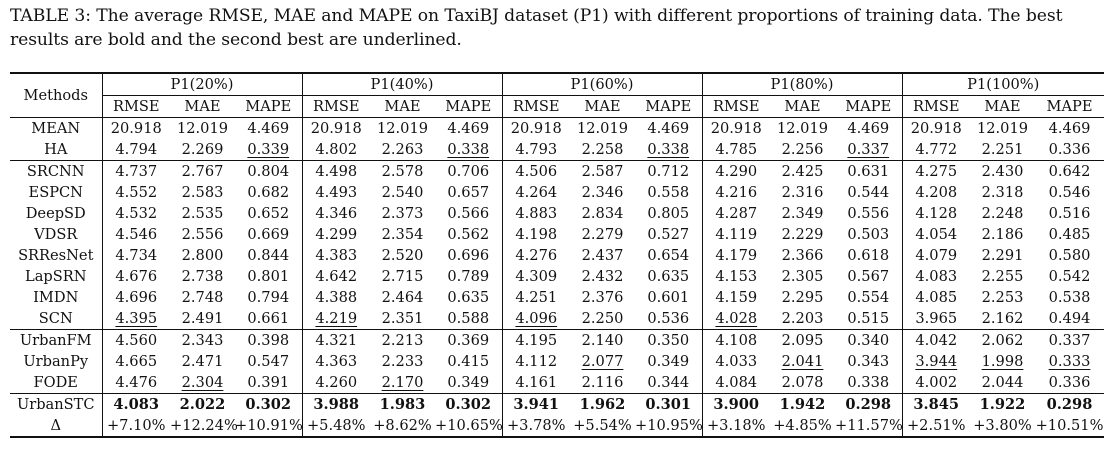 This screenshot has width=1112, height=455. Describe the element at coordinates (869, 192) in the screenshot. I see `value-cell: 0.544` at that location.